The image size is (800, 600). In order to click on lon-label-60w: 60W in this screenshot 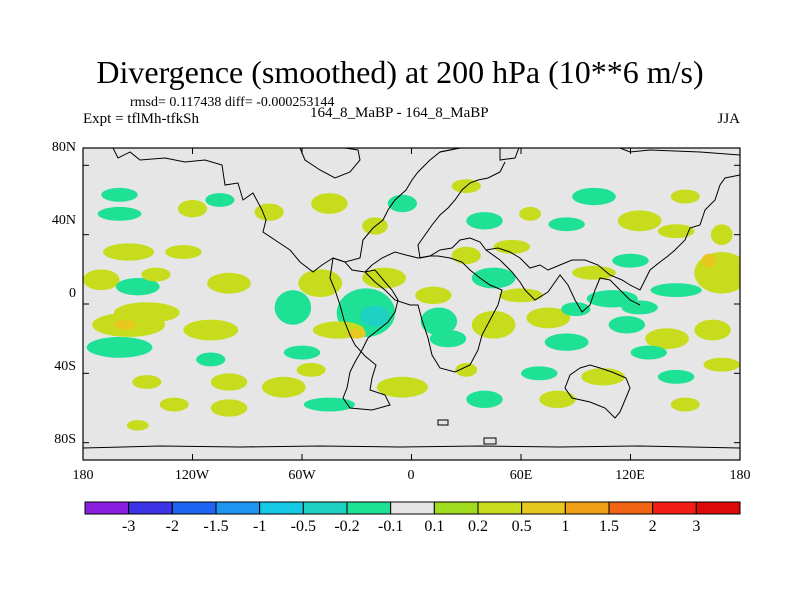, I will do `click(302, 475)`.